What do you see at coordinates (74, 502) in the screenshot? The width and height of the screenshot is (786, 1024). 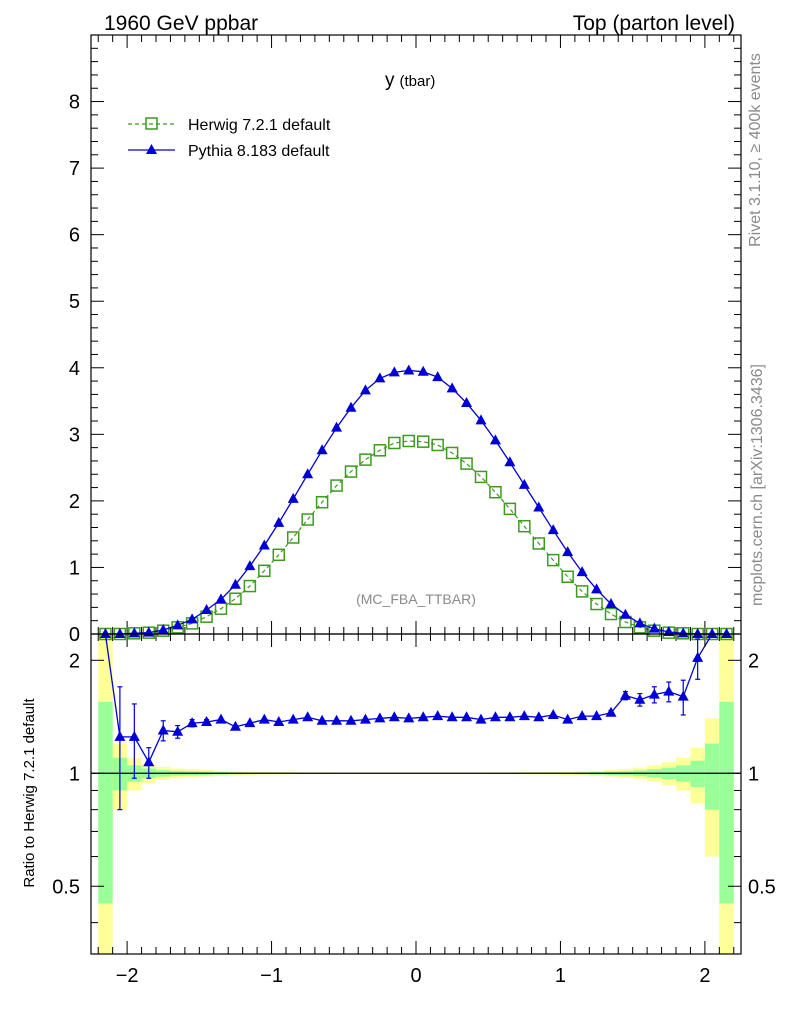 I see `y-tick-label: 2` at bounding box center [74, 502].